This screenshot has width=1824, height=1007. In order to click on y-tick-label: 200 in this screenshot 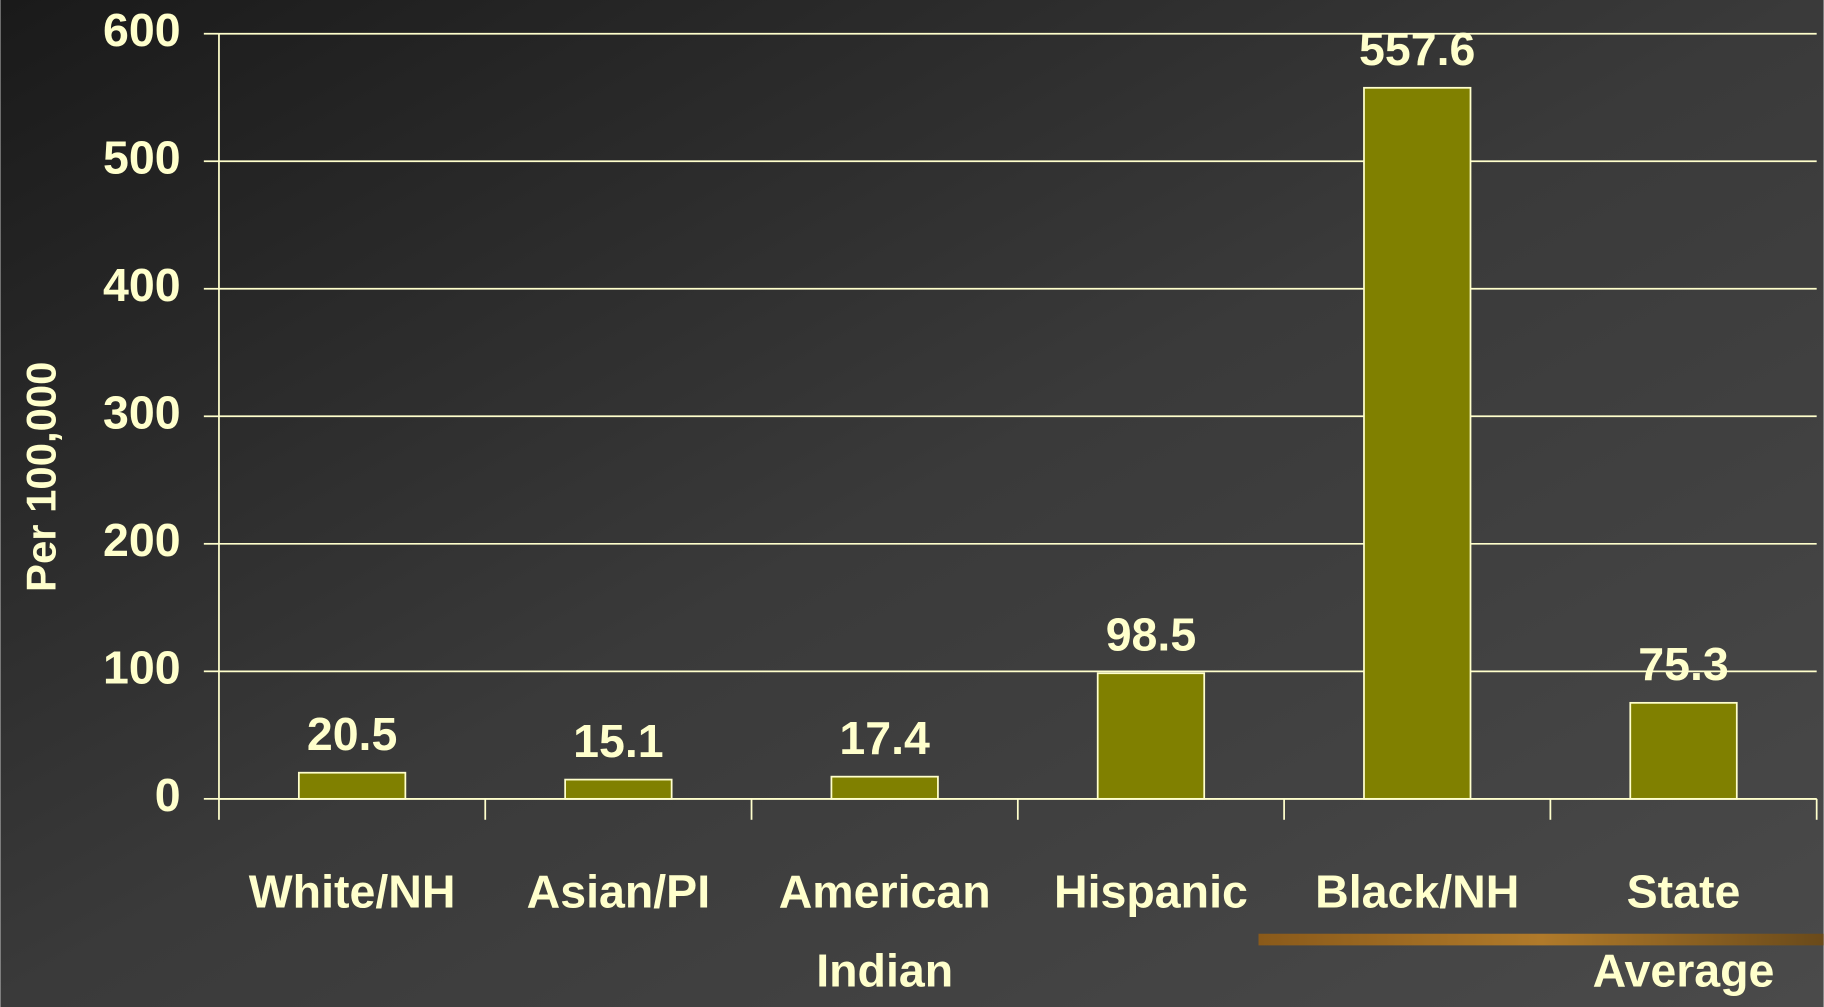, I will do `click(142, 540)`.